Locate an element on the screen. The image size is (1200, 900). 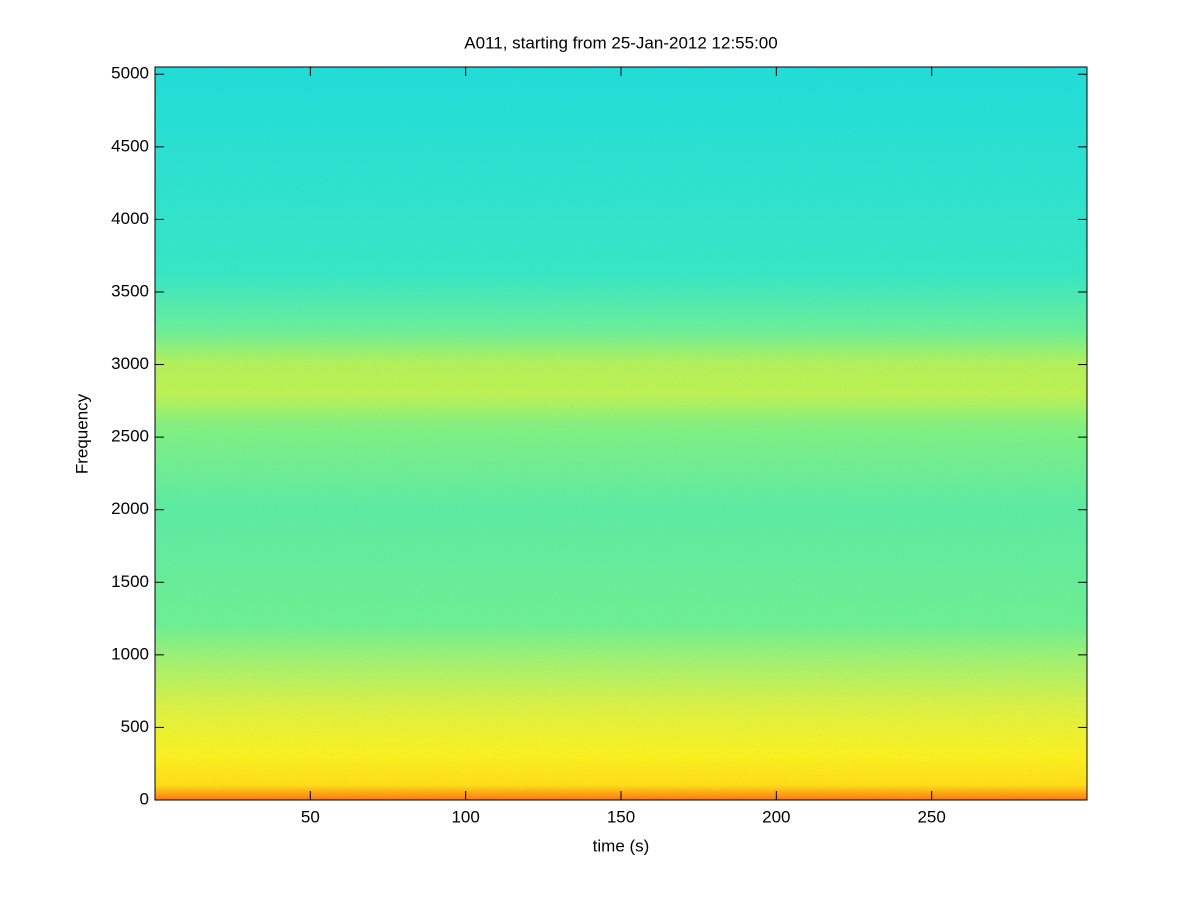
y-tick-label: 5000 is located at coordinates (130, 73).